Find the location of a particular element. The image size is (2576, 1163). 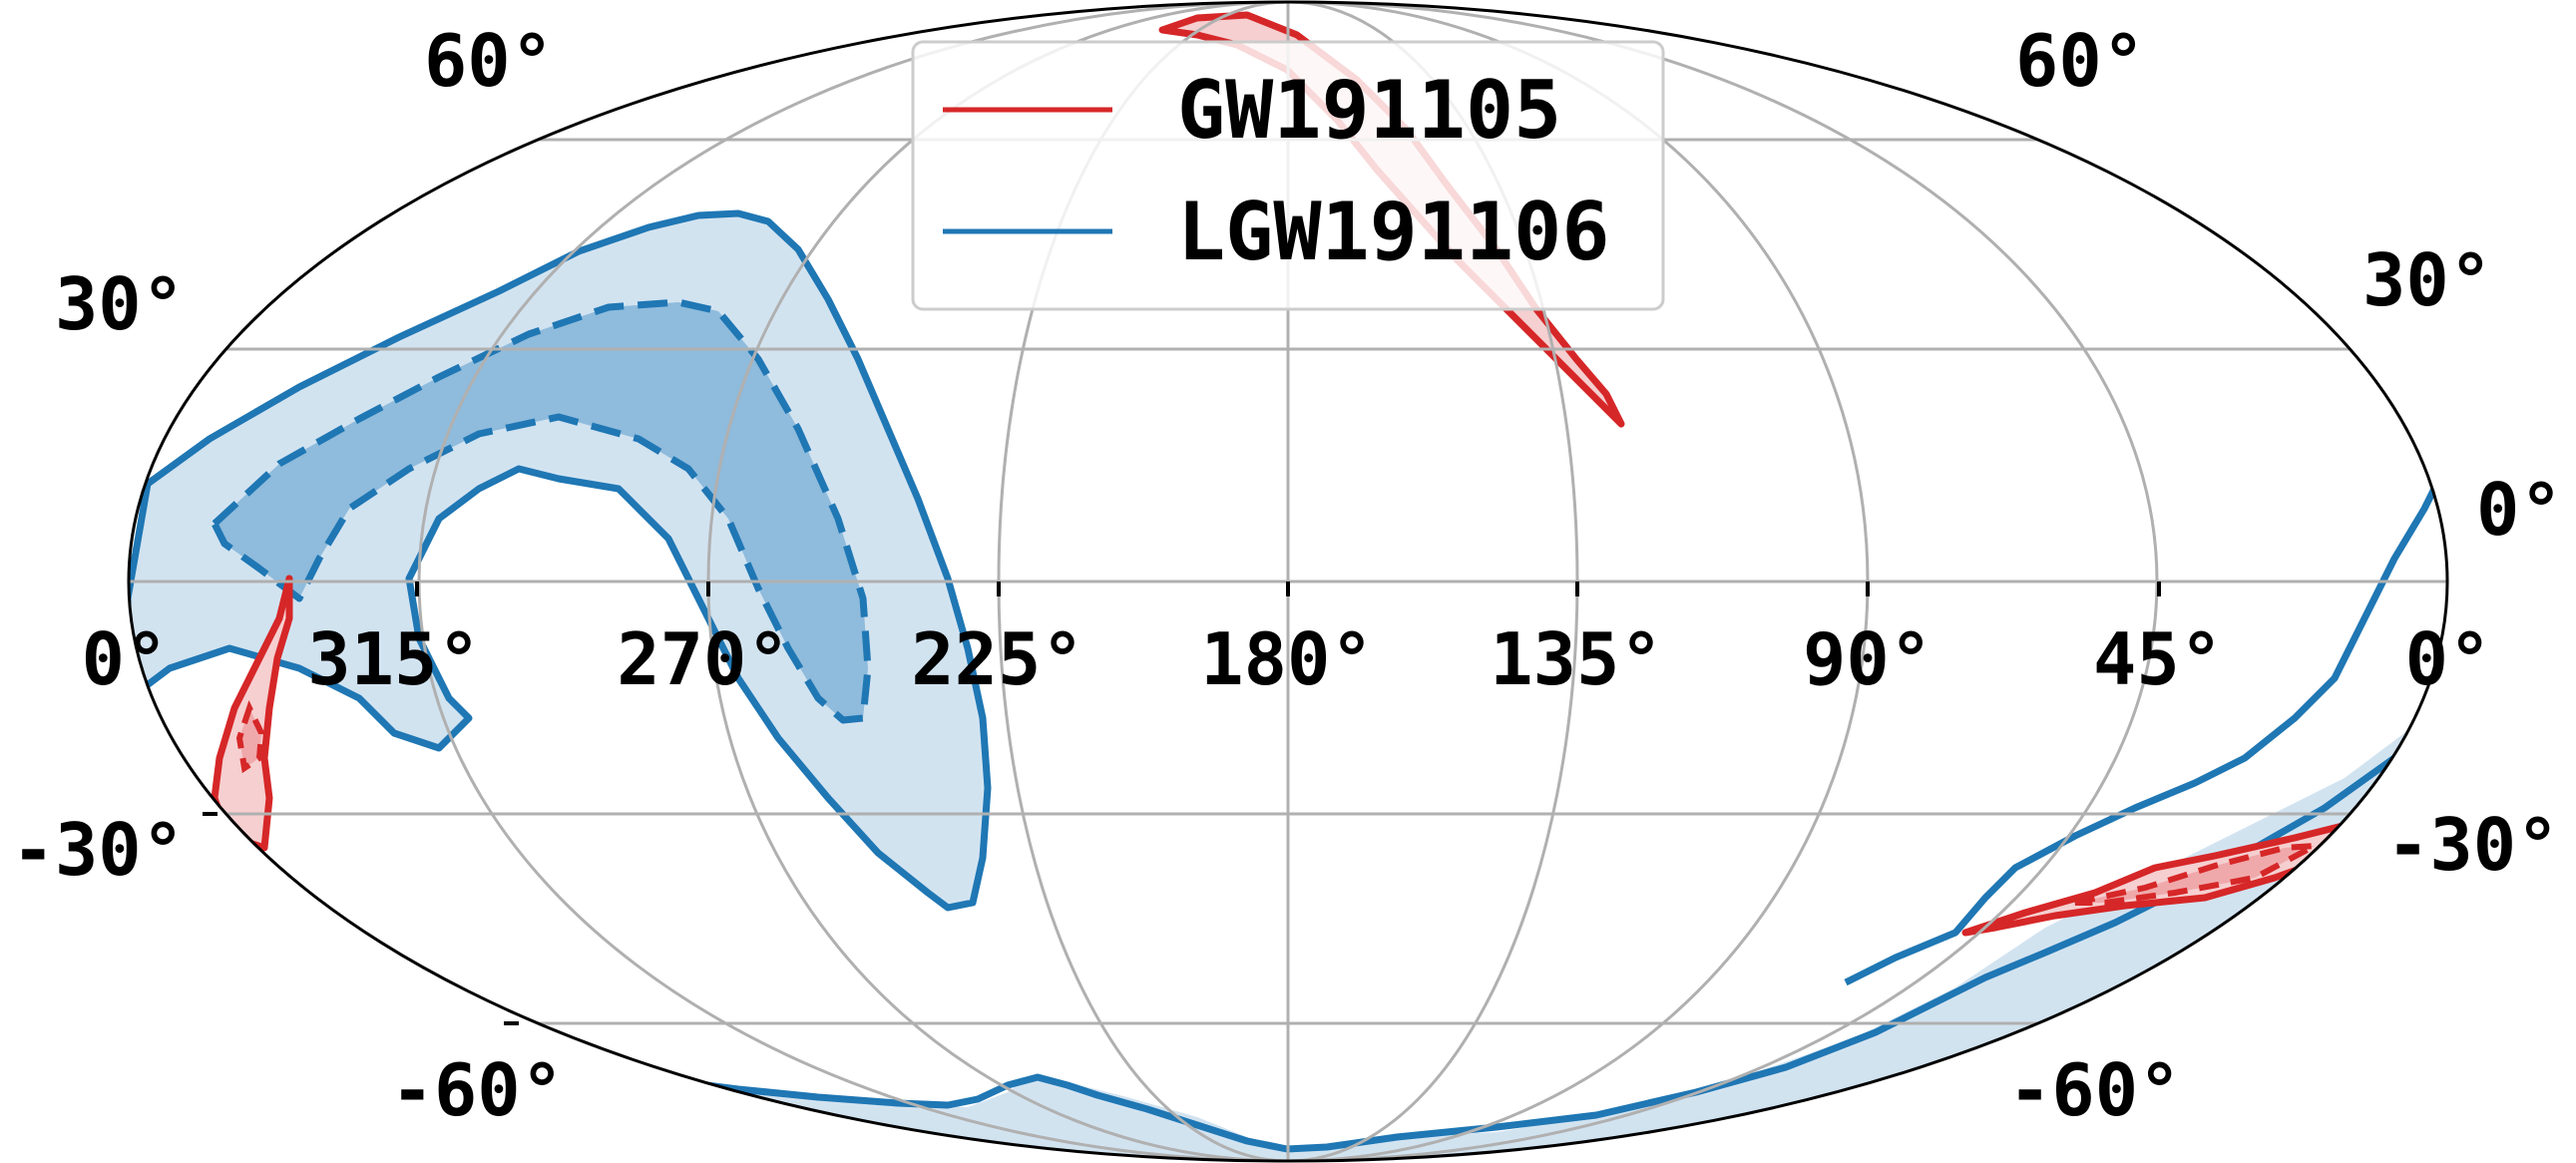

lat-tick-label-left: 30° is located at coordinates (120, 304).